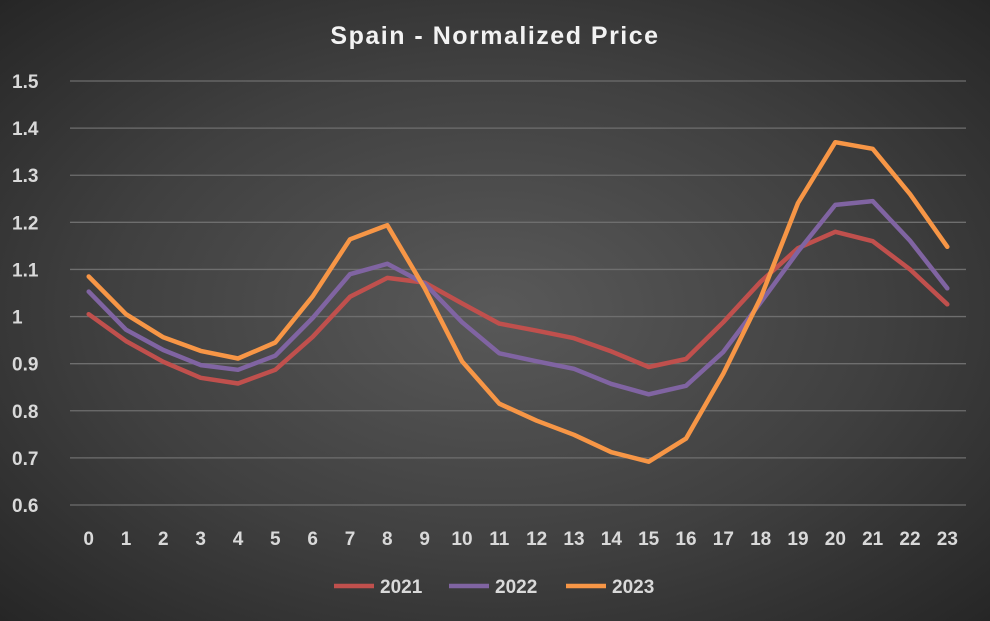 The image size is (990, 621). Describe the element at coordinates (873, 539) in the screenshot. I see `x-tick-label: 21` at that location.